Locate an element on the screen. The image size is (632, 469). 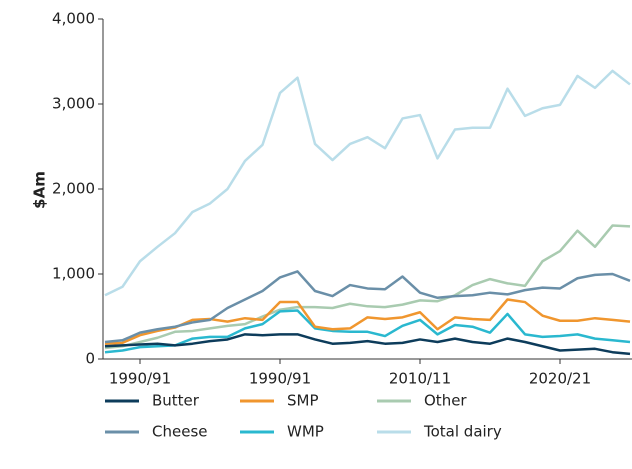
legend-label: WMP is located at coordinates (305, 432).